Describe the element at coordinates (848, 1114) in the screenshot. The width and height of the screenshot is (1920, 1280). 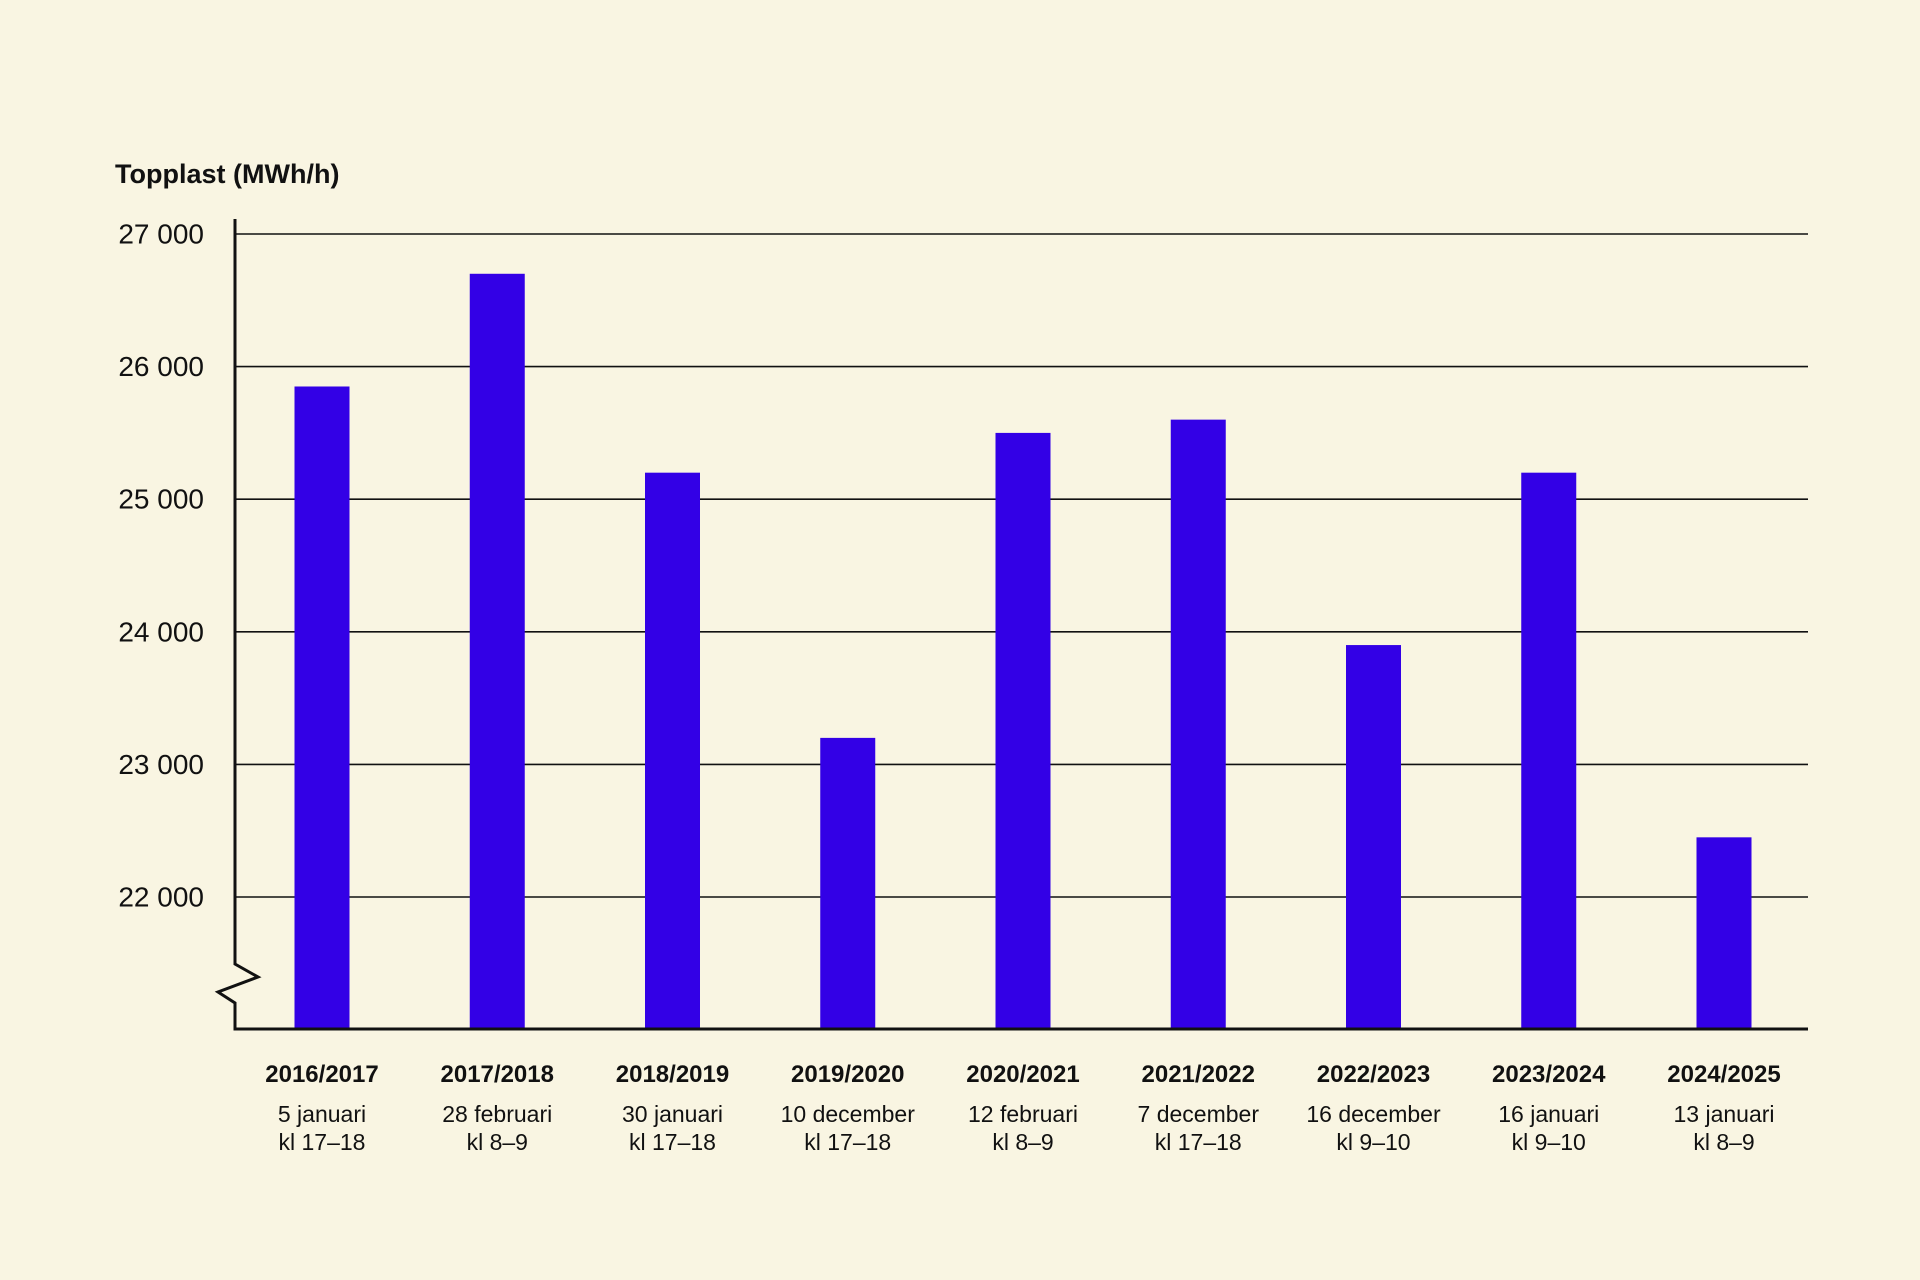
I see `x-tick-date: 10 december` at that location.